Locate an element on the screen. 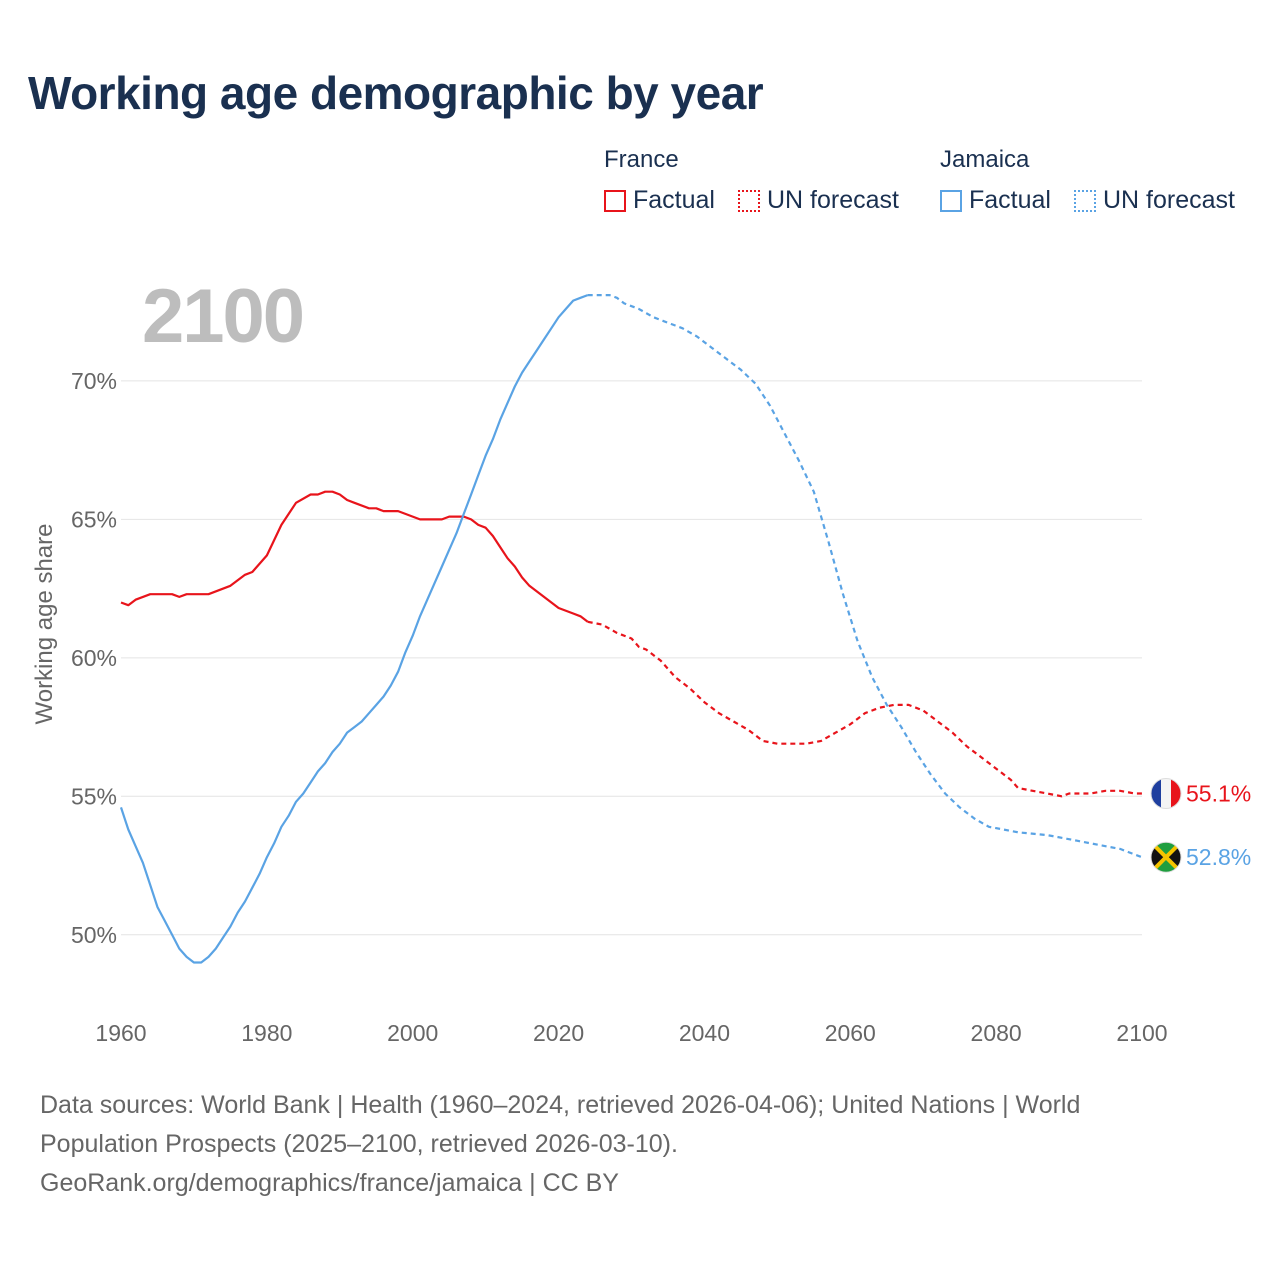 Image resolution: width=1280 pixels, height=1280 pixels. series-line-france-forecast is located at coordinates (864, 709).